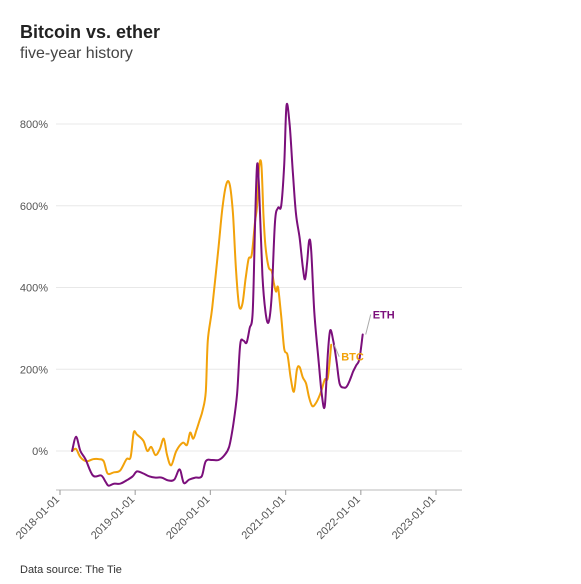 The image size is (581, 584). I want to click on x-tick-label: 2021-01-01, so click(264, 518).